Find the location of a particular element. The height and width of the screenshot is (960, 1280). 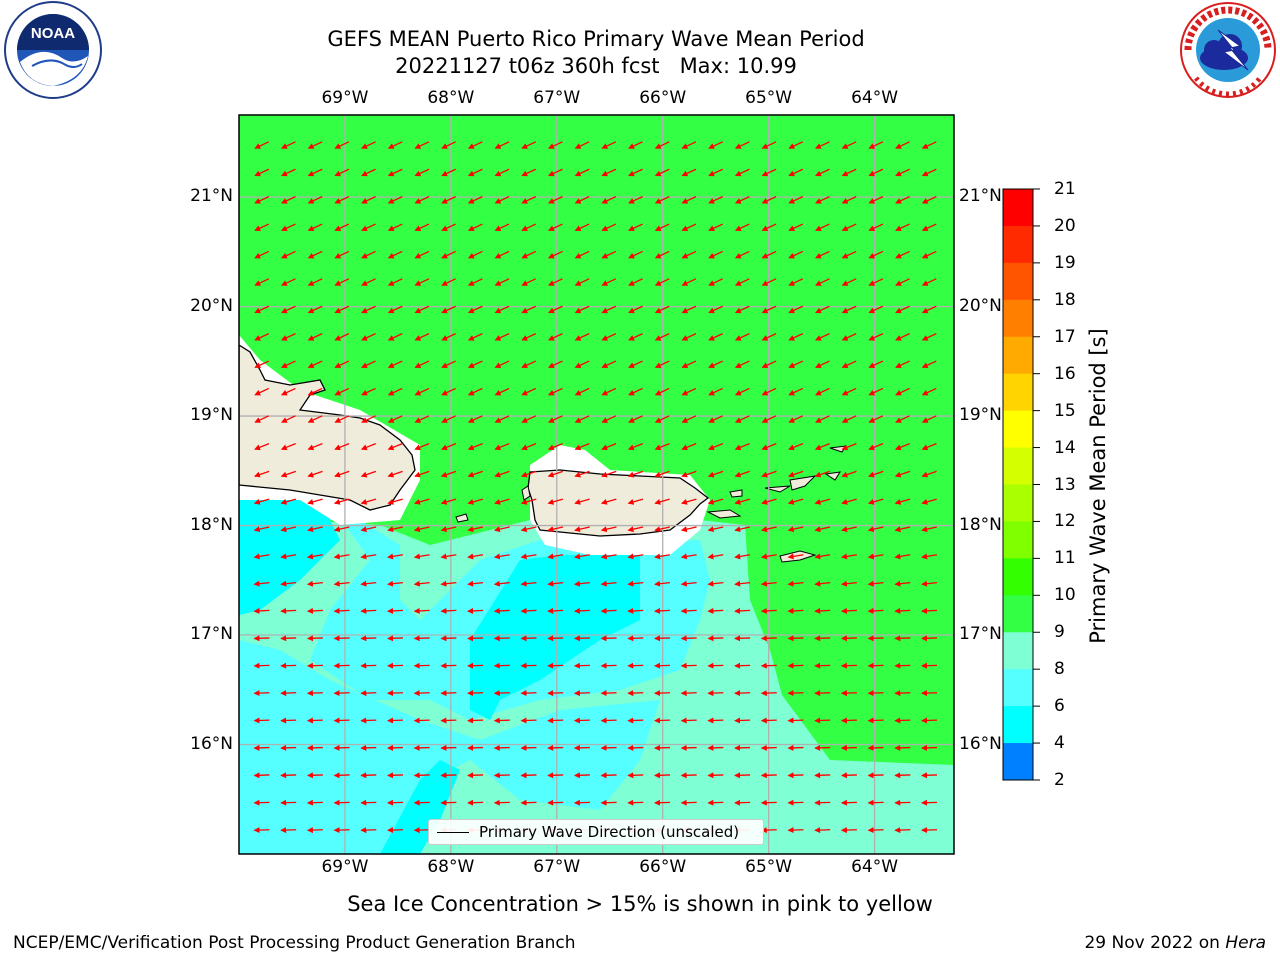

colorbar-tick-label: 6 is located at coordinates (1059, 706).